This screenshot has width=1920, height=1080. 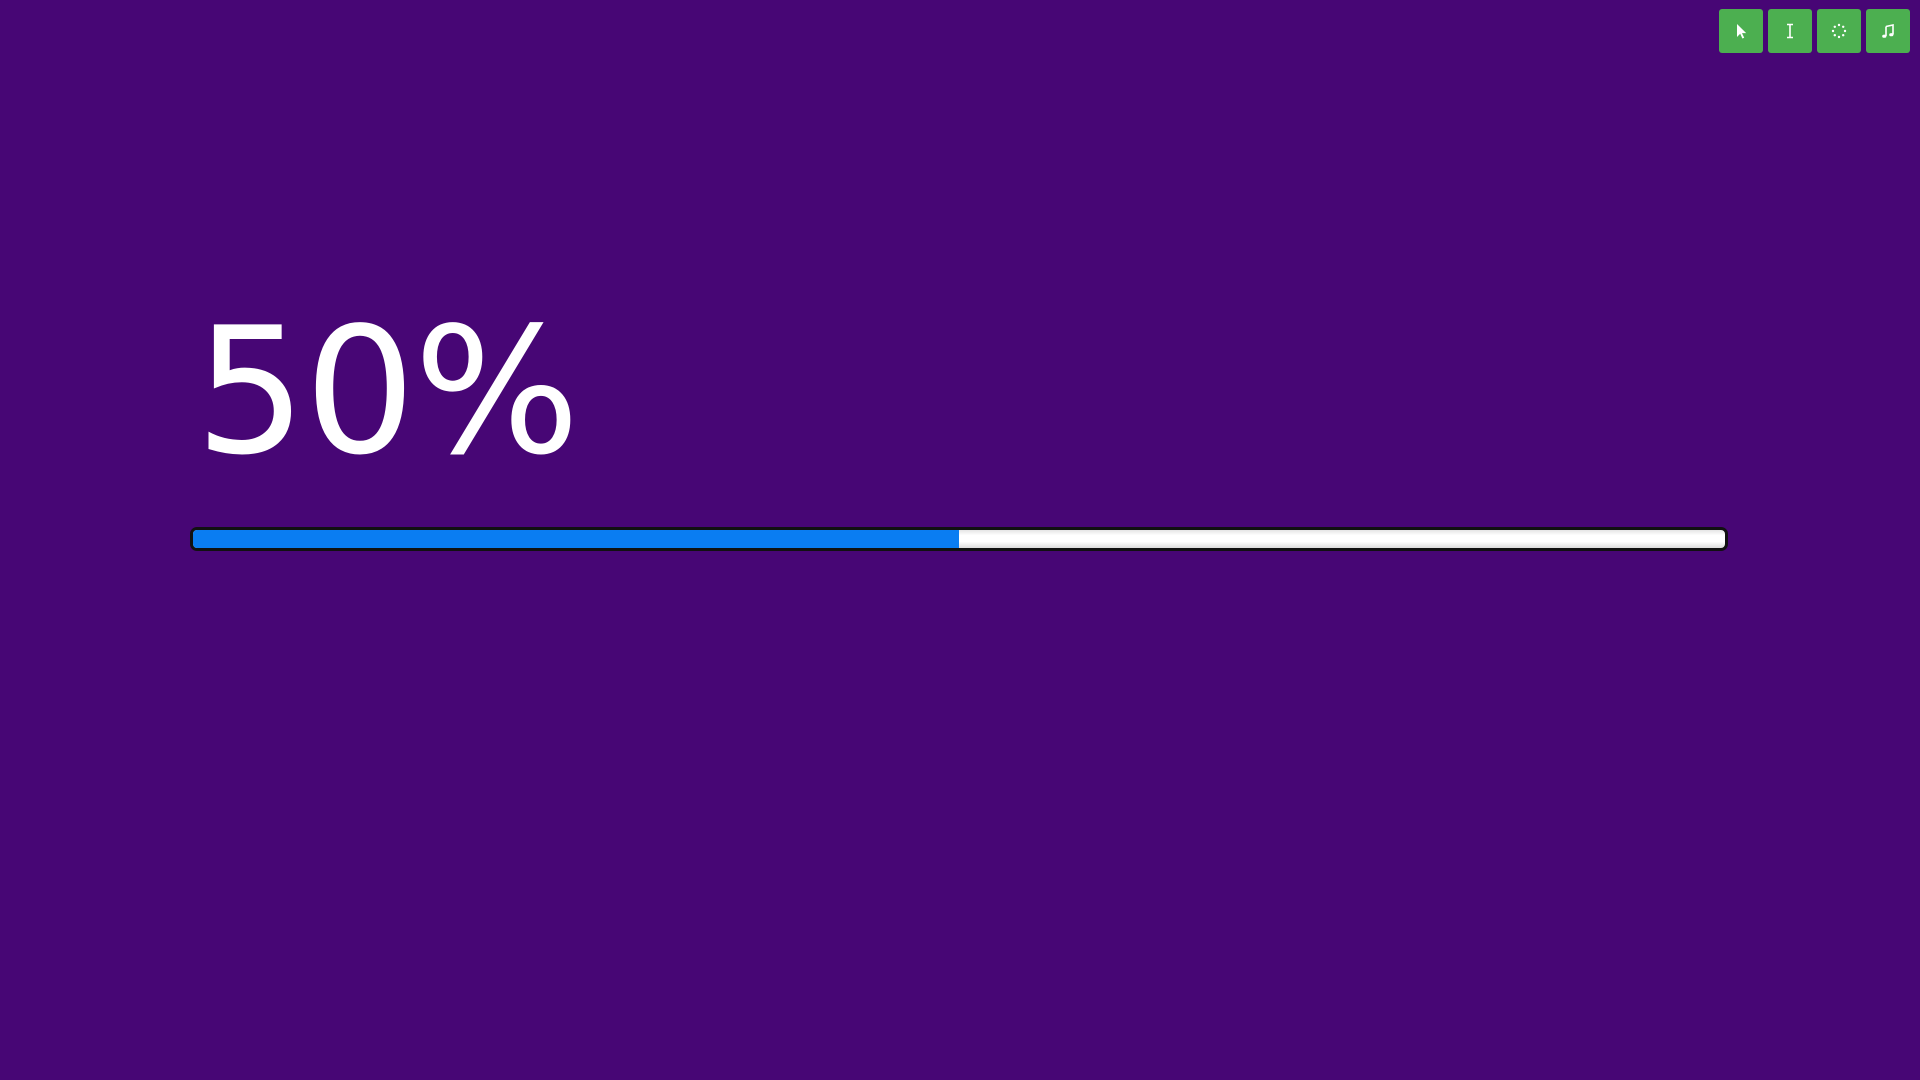 I want to click on text-tool-button, so click(x=1790, y=31).